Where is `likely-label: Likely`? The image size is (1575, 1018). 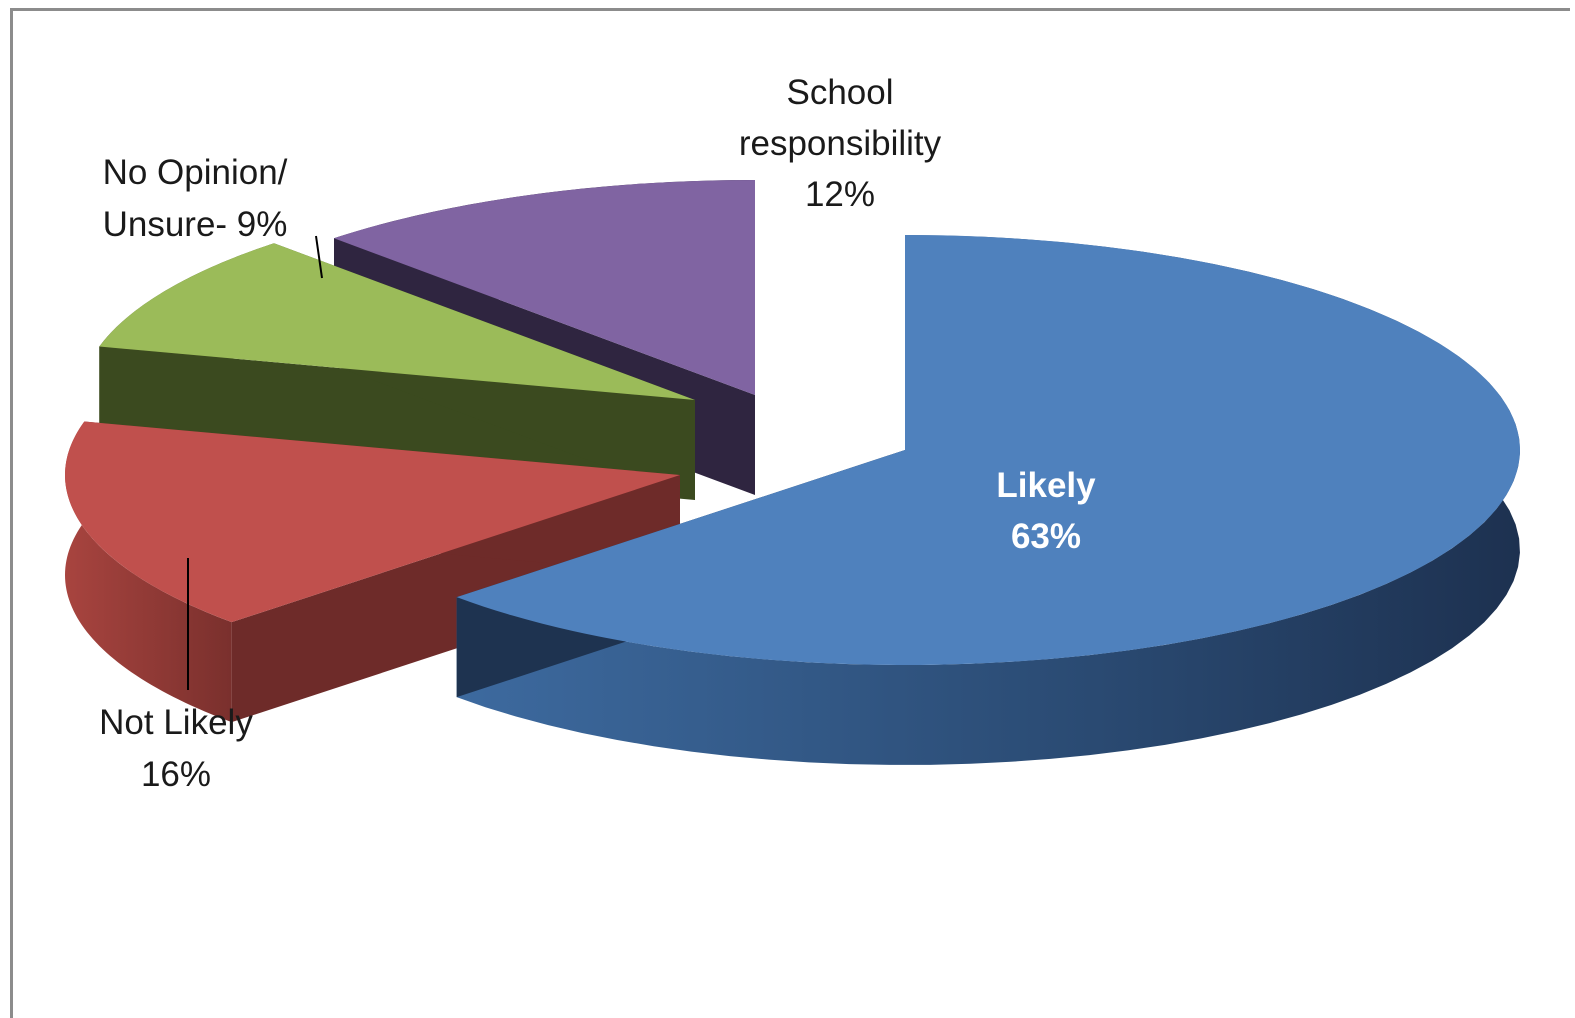 likely-label: Likely is located at coordinates (1046, 485).